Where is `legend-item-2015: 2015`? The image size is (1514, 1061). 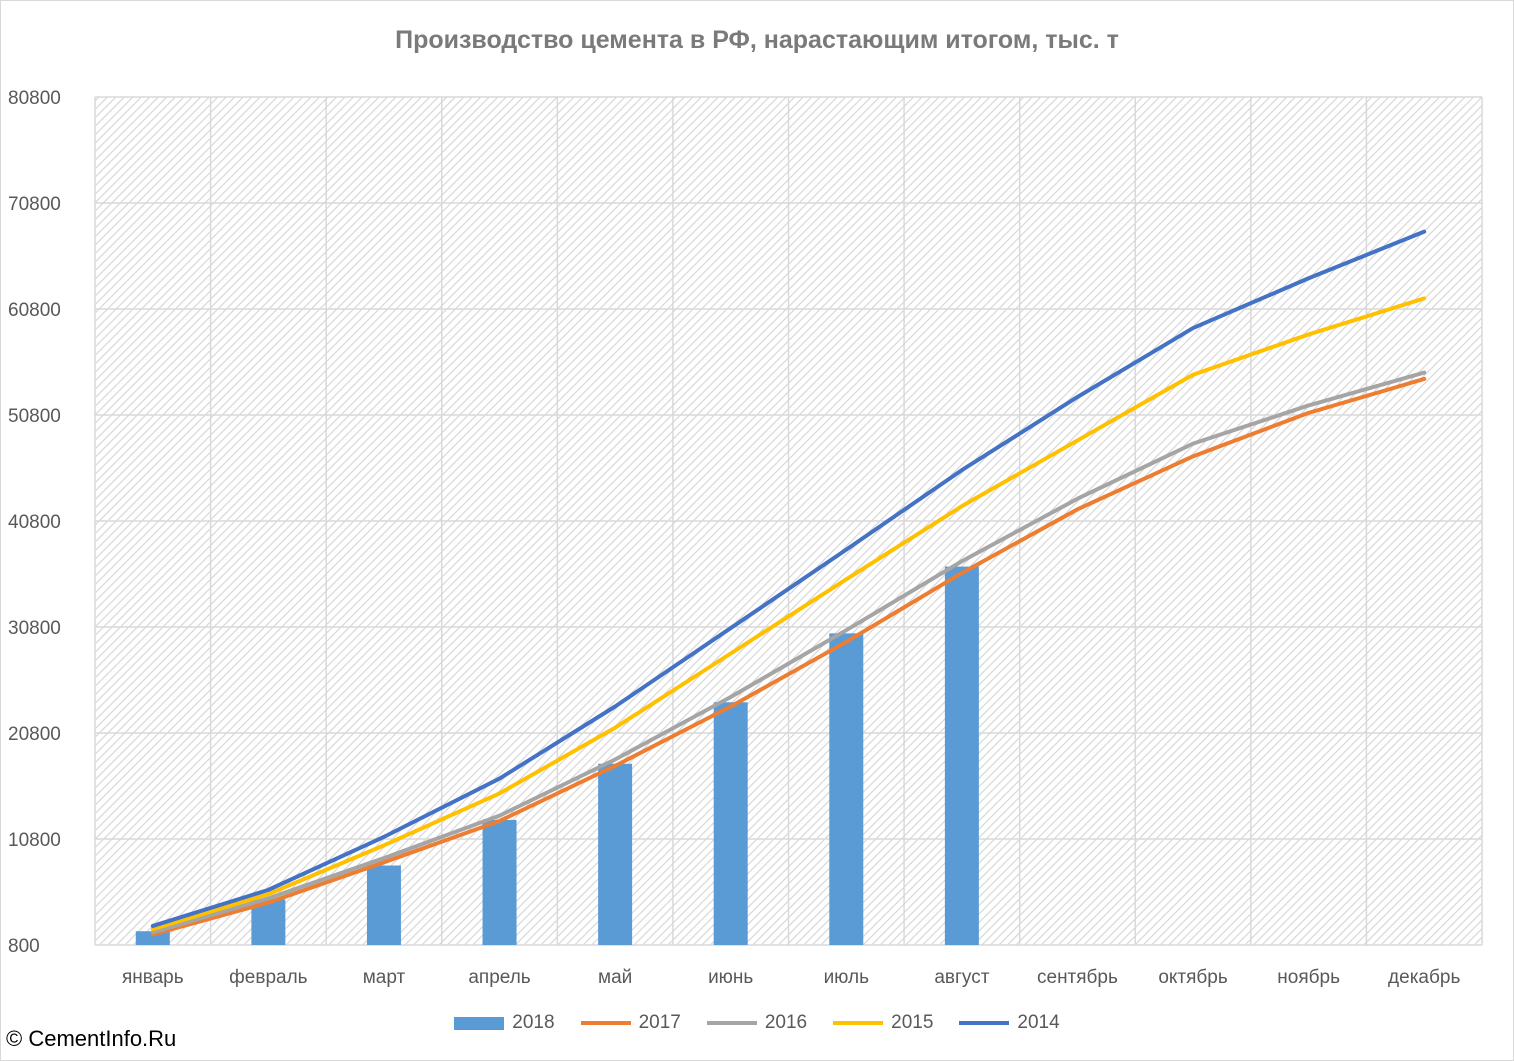
legend-item-2015: 2015 is located at coordinates (883, 1023).